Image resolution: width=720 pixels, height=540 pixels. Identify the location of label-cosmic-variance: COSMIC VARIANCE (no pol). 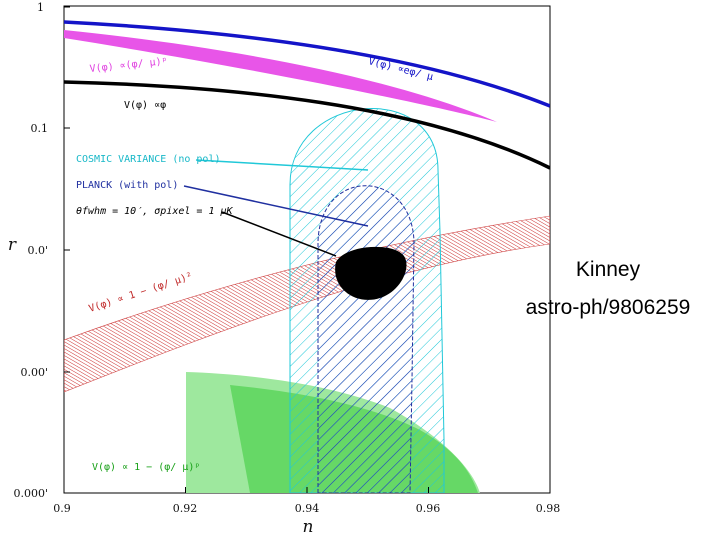
(148, 159).